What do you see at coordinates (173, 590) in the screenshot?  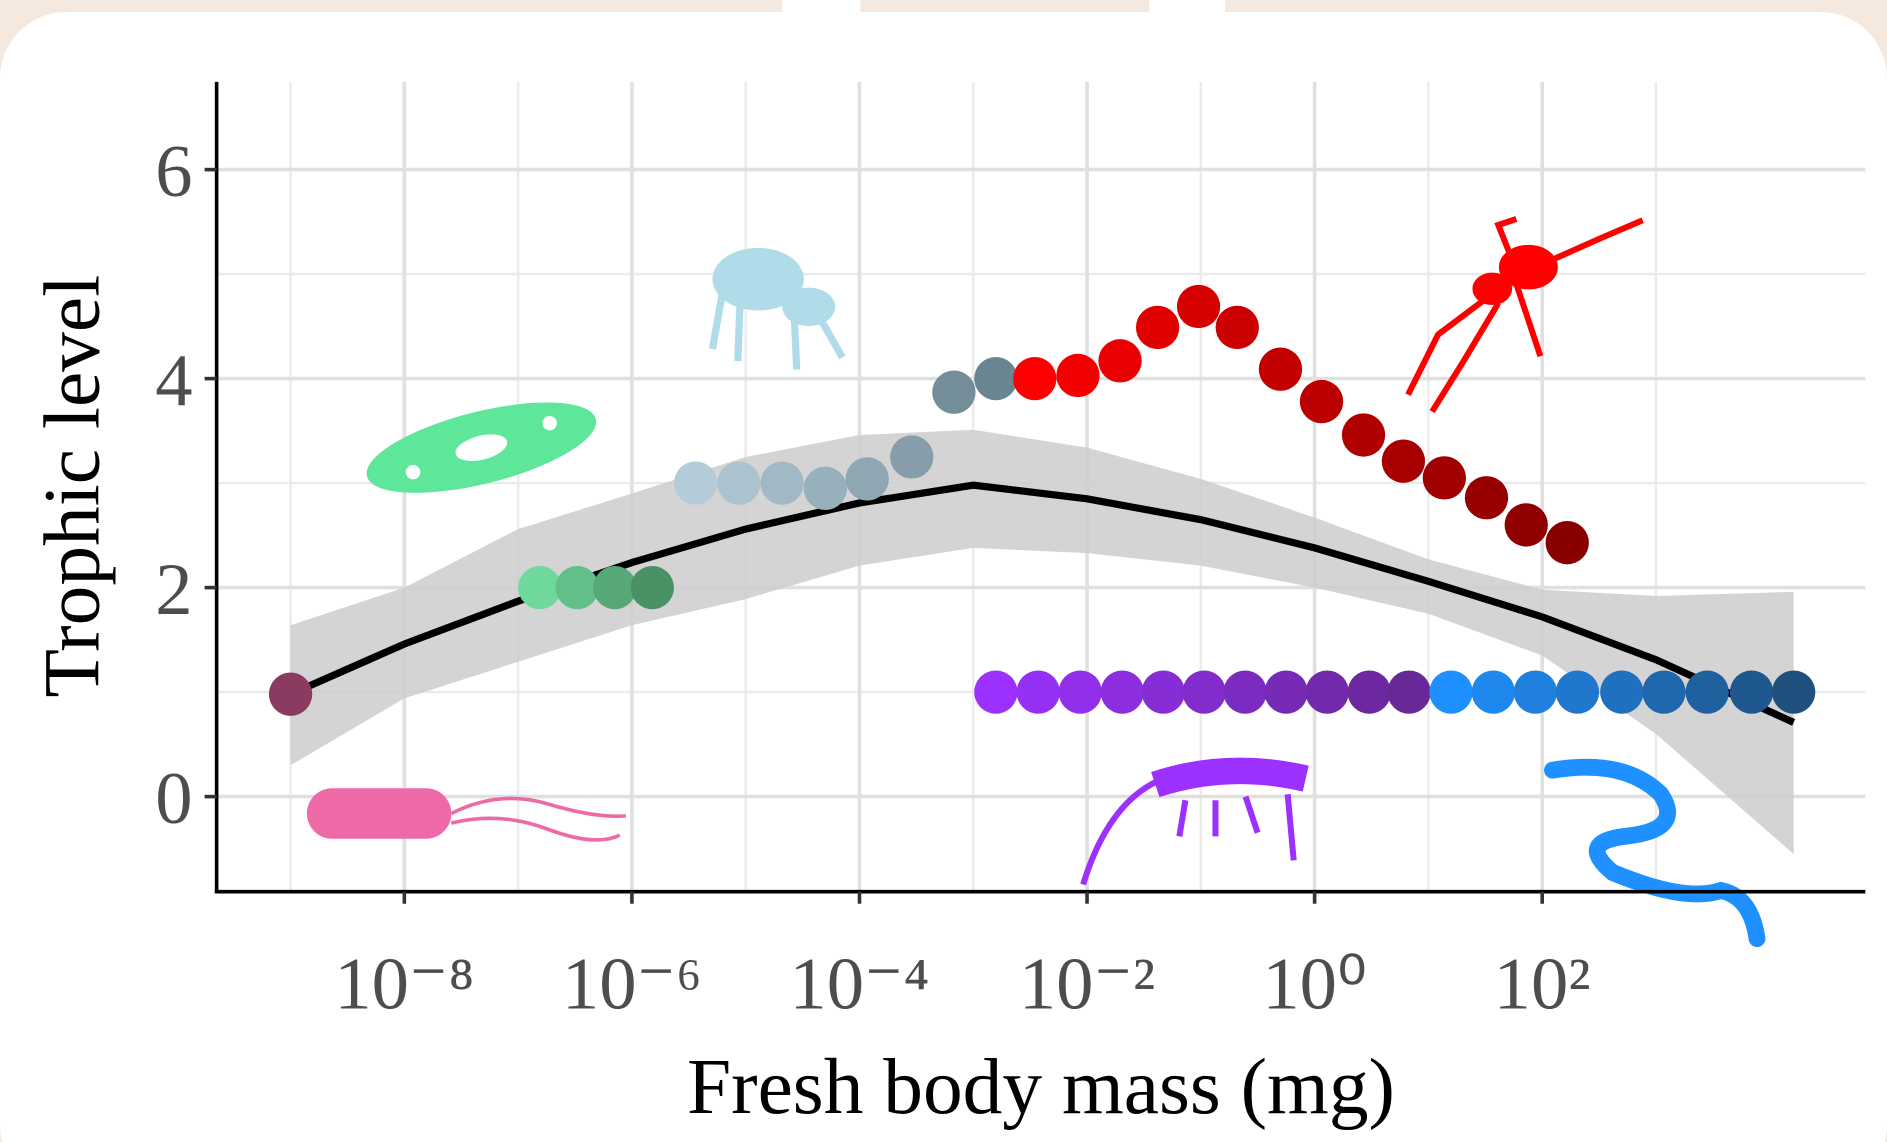 I see `y-tick-label: 2` at bounding box center [173, 590].